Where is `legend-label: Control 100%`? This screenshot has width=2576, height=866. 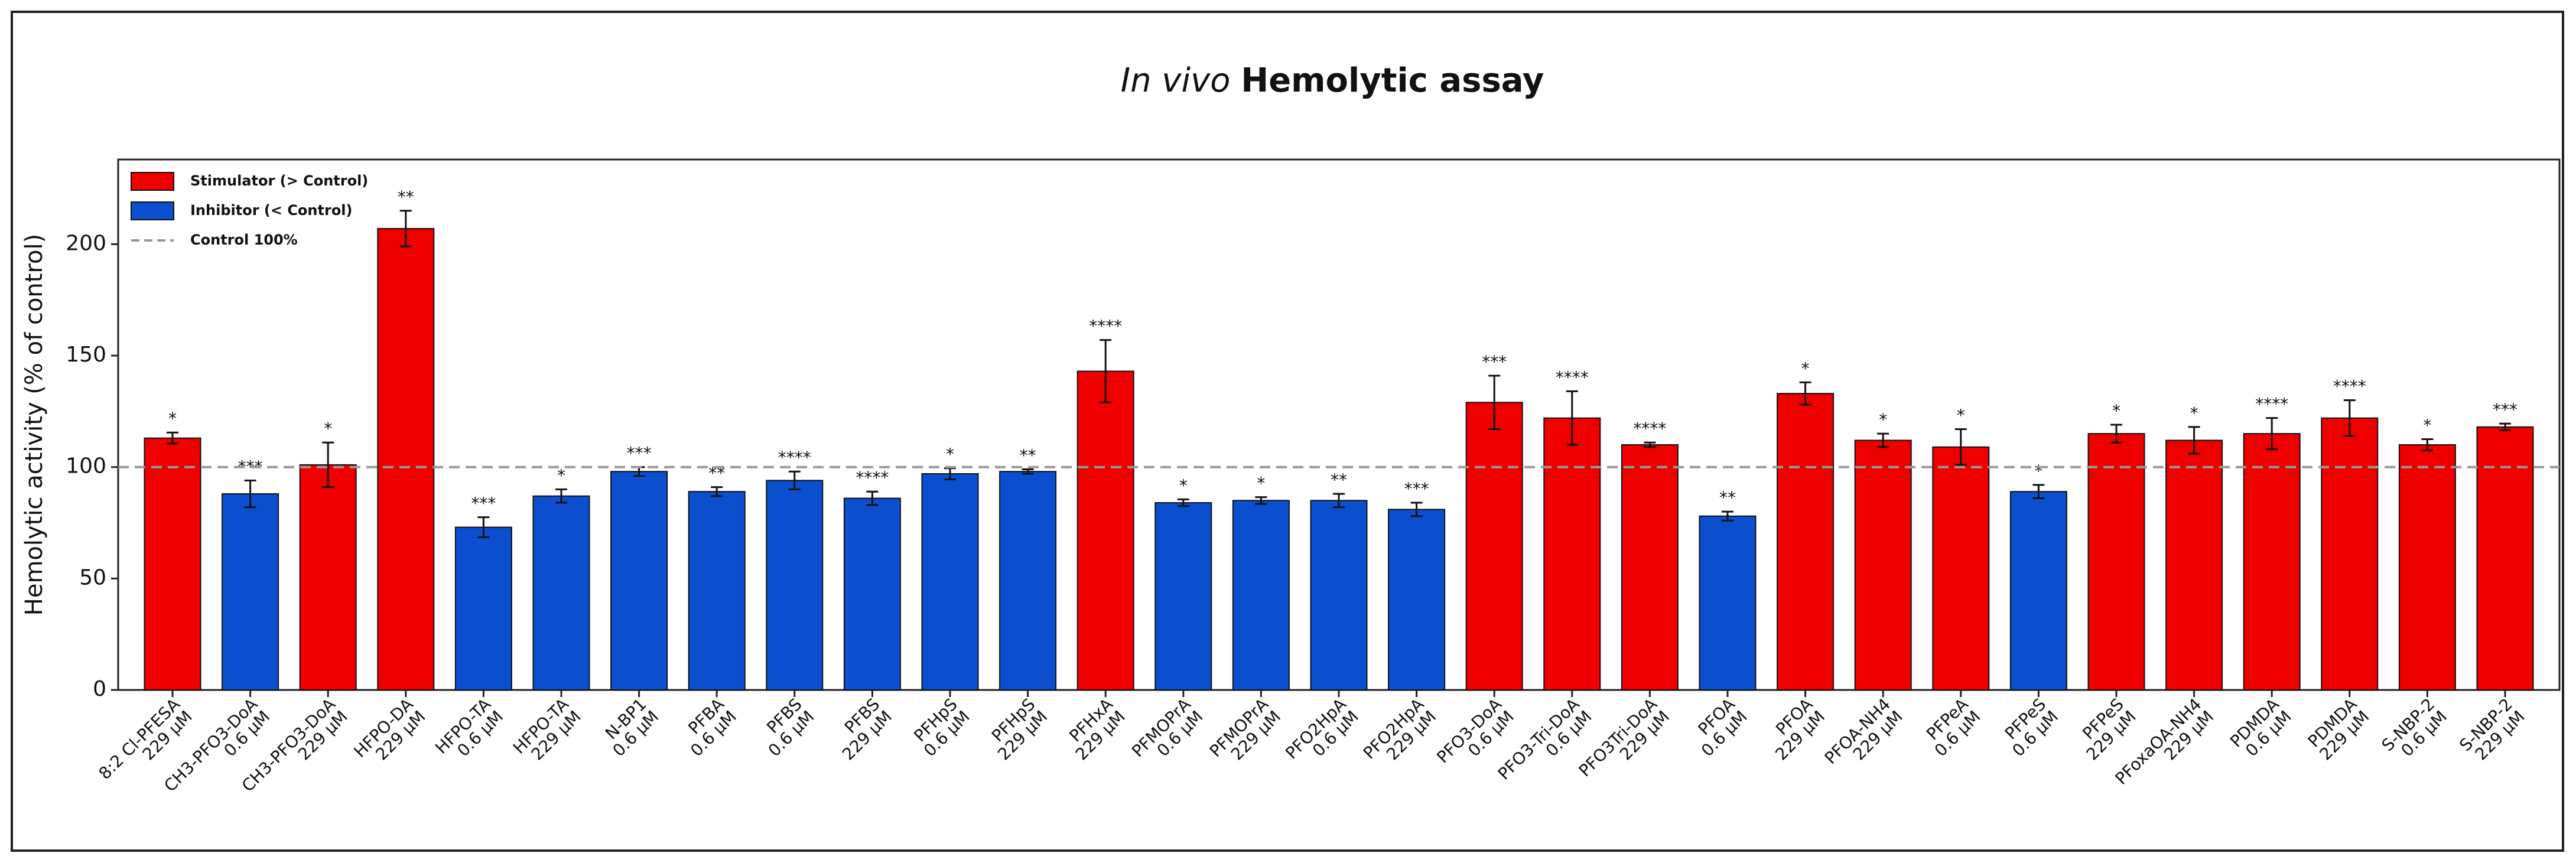 legend-label: Control 100% is located at coordinates (244, 240).